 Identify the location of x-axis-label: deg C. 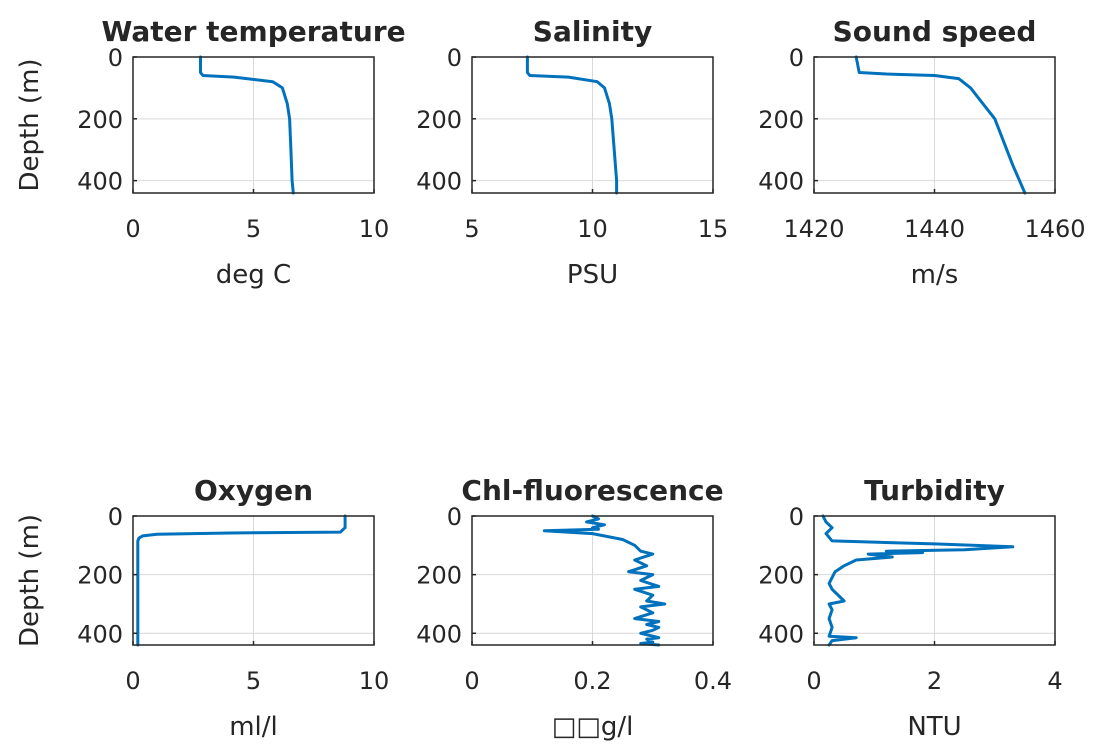
(253, 275).